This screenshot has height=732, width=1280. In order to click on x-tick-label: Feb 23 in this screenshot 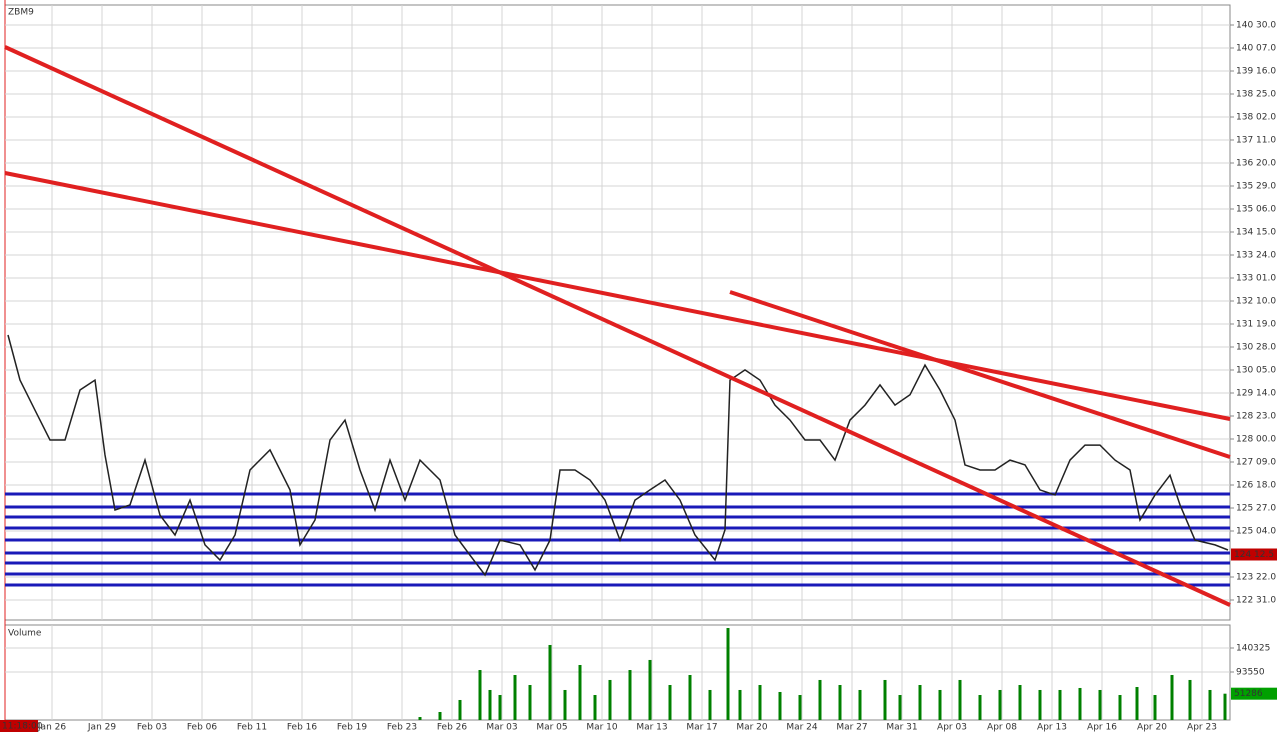, I will do `click(402, 727)`.